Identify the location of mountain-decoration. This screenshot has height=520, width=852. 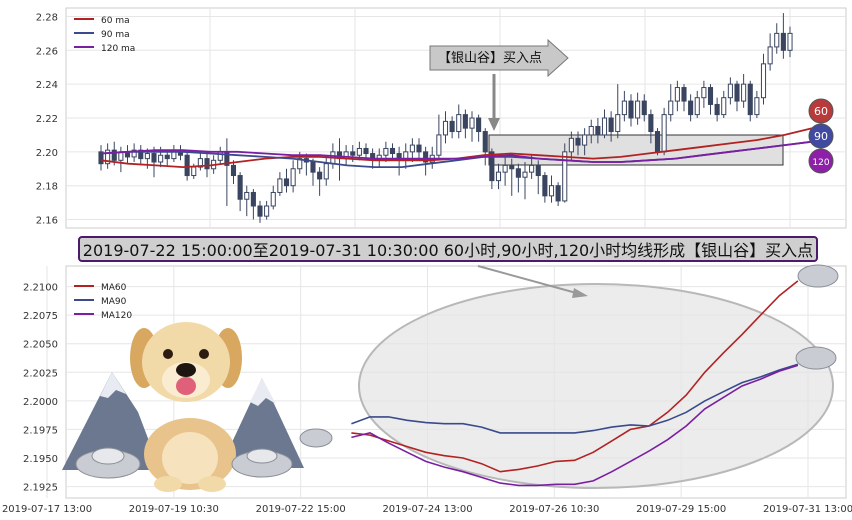
(183, 421).